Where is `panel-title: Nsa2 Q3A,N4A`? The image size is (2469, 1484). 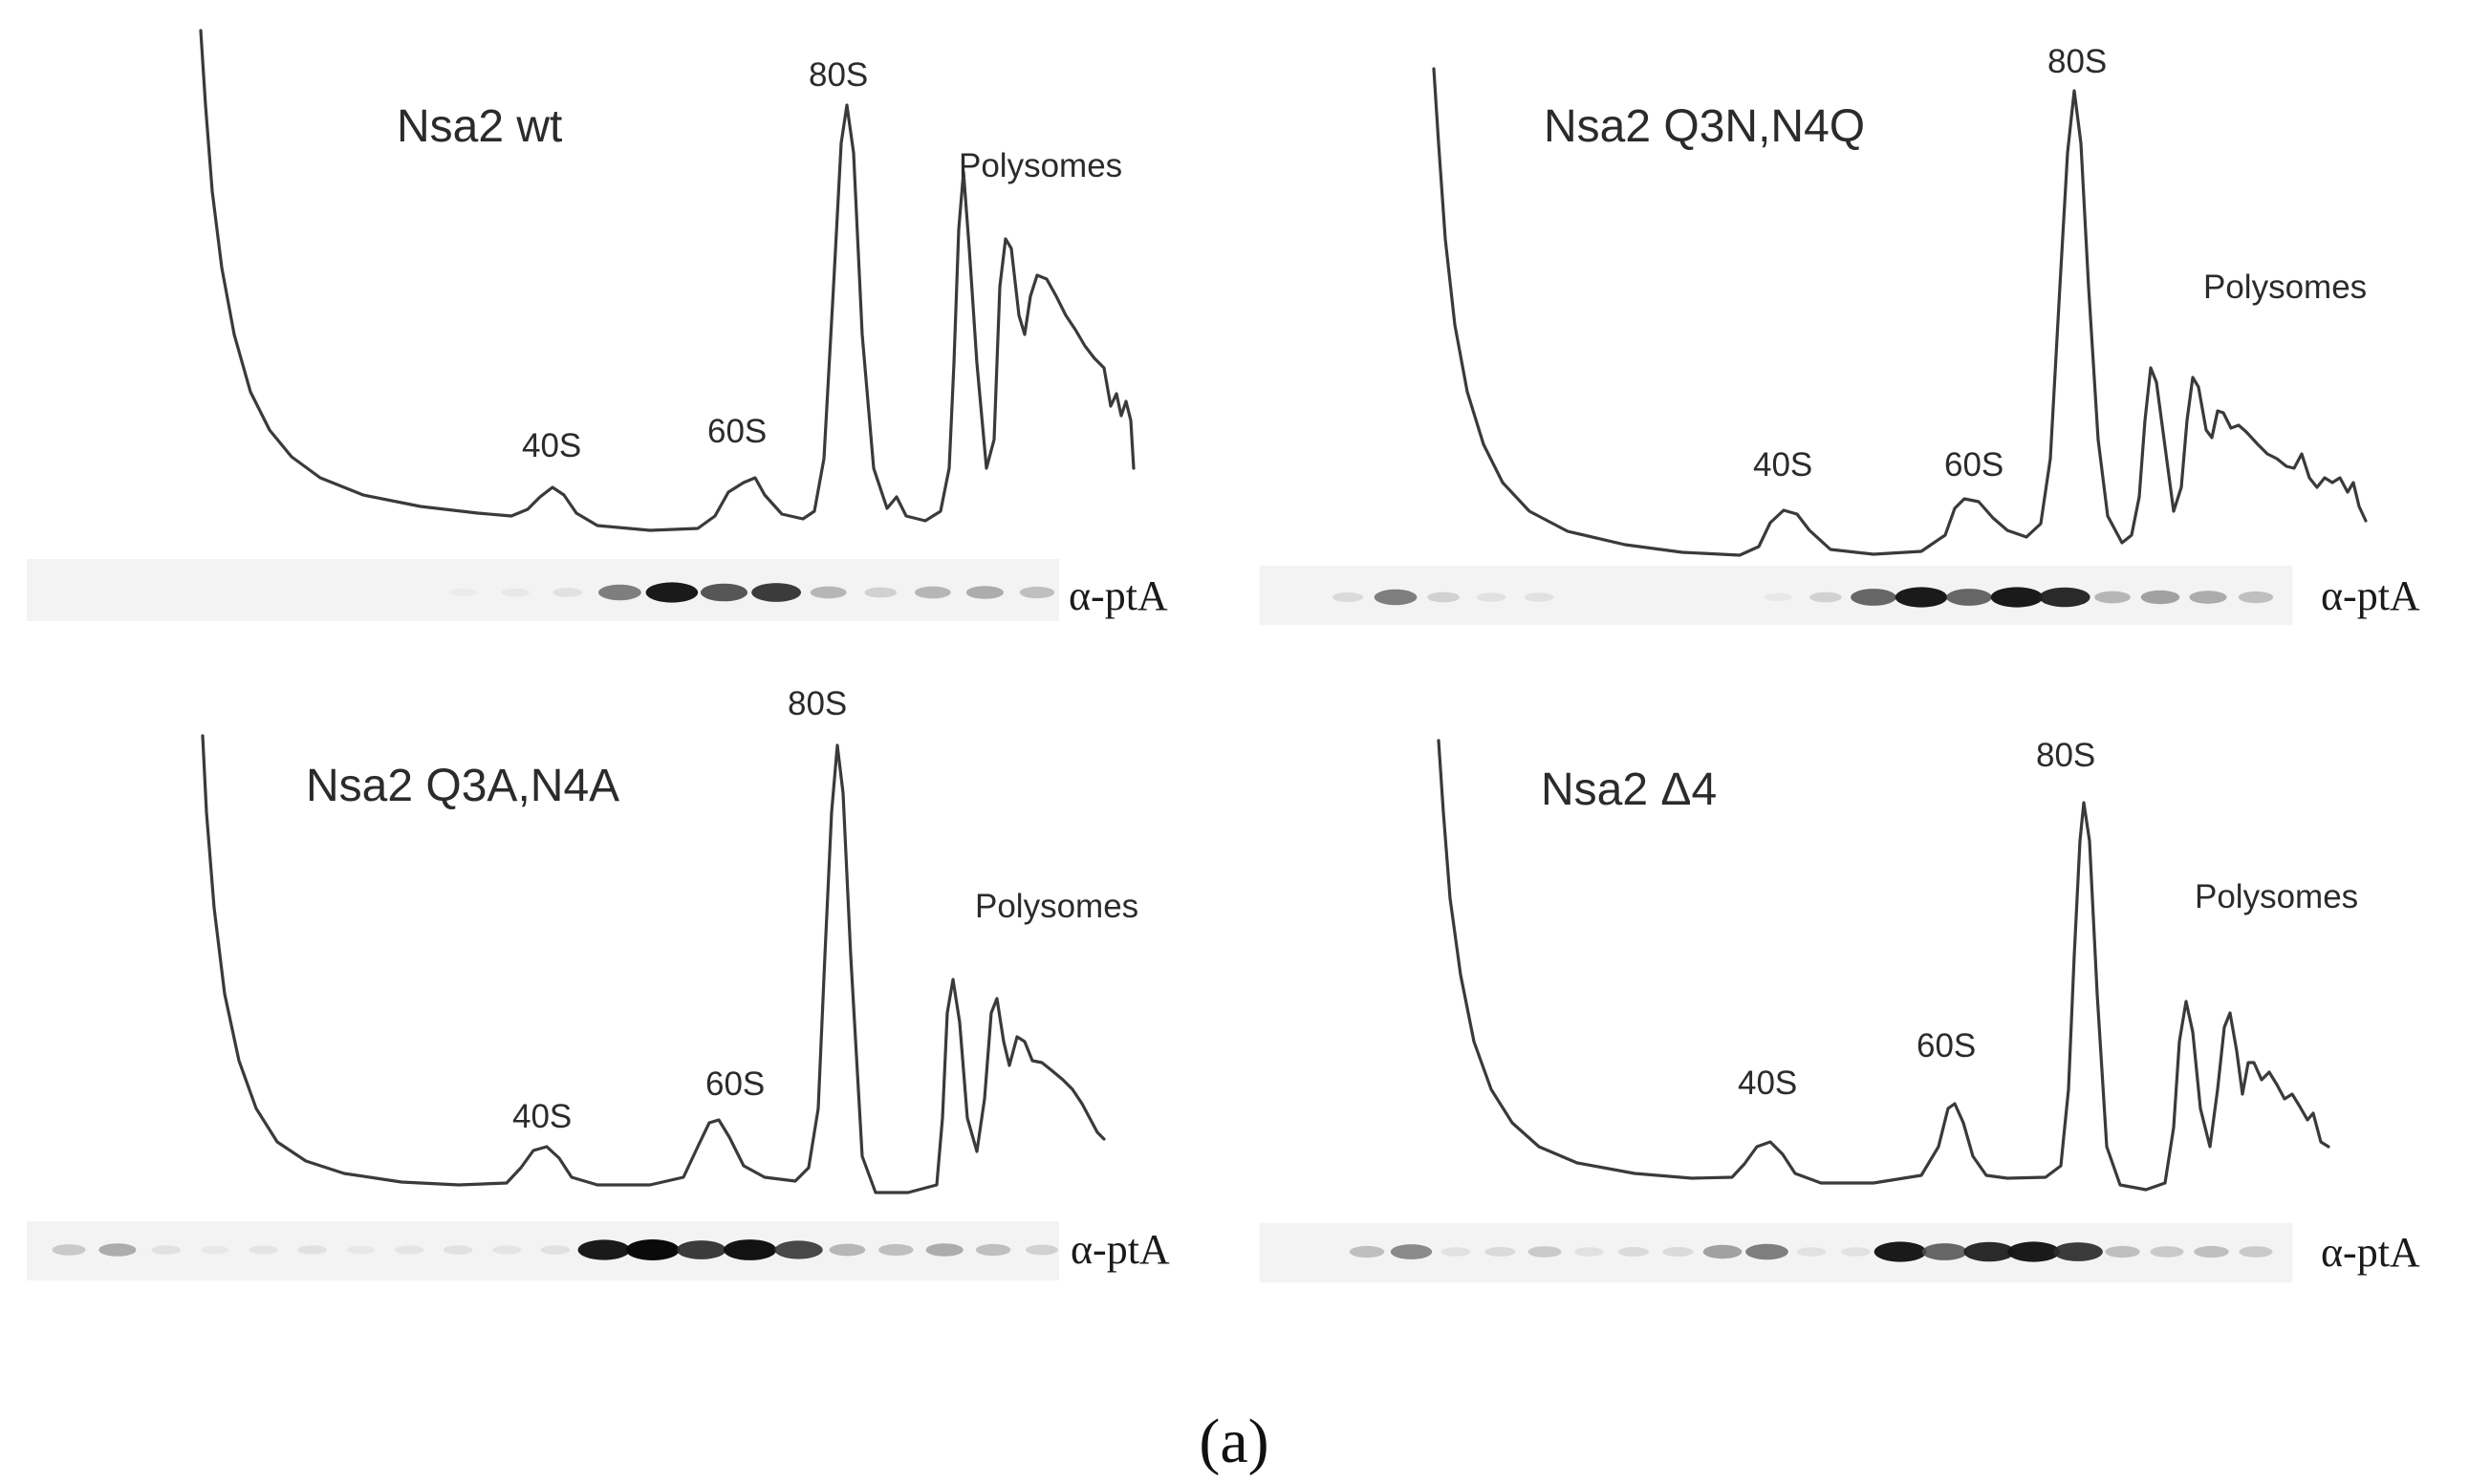
panel-title: Nsa2 Q3A,N4A is located at coordinates (462, 786).